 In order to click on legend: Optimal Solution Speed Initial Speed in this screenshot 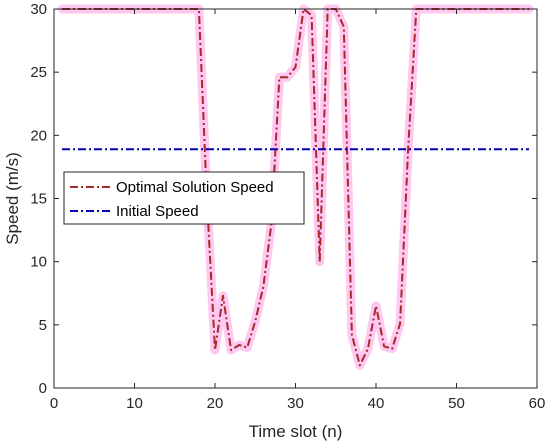, I will do `click(184, 198)`.